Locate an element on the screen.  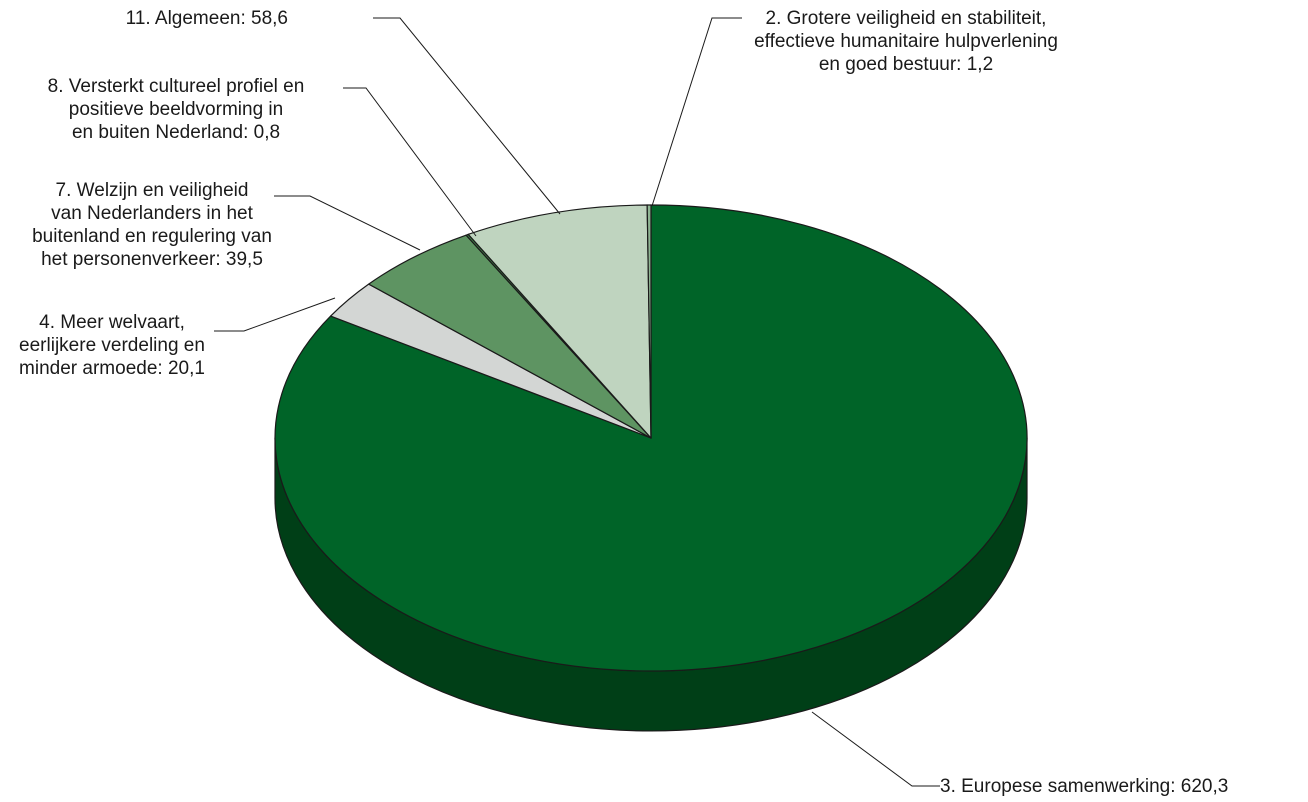
slice-label-3-line-1: positieve beeldvorming in is located at coordinates (176, 109).